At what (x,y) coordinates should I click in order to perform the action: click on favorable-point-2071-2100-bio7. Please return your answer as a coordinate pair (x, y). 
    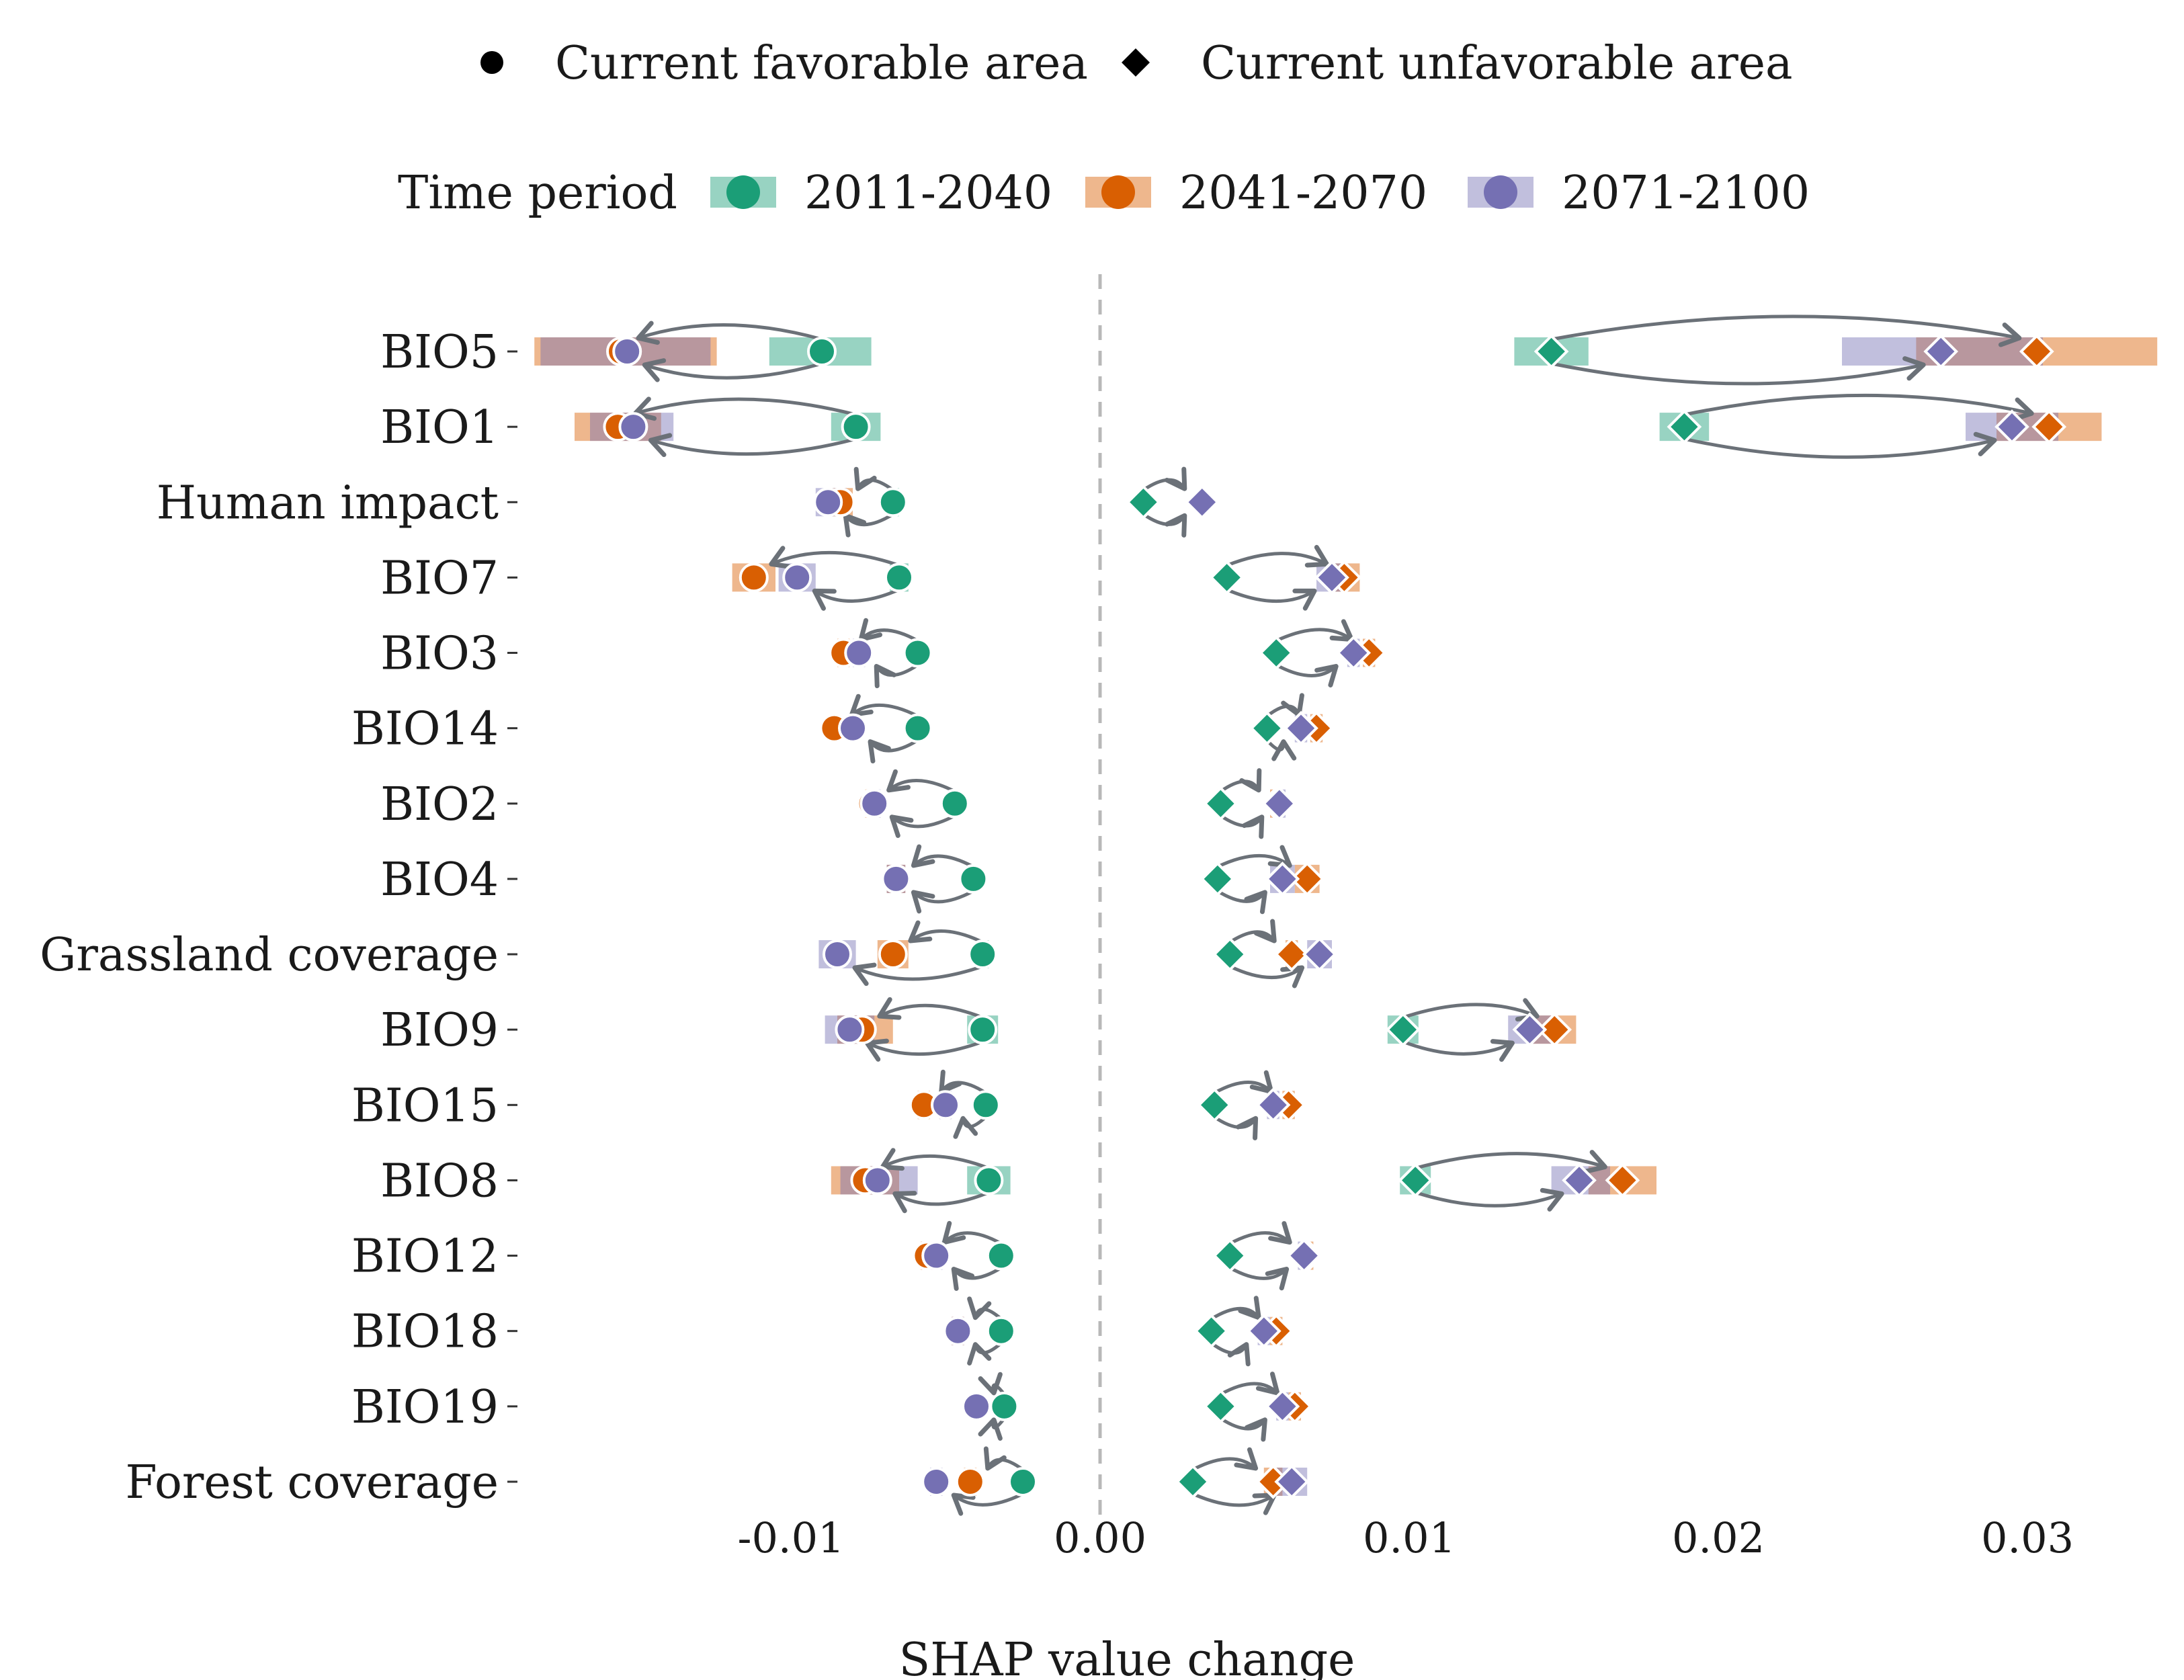
    Looking at the image, I should click on (797, 577).